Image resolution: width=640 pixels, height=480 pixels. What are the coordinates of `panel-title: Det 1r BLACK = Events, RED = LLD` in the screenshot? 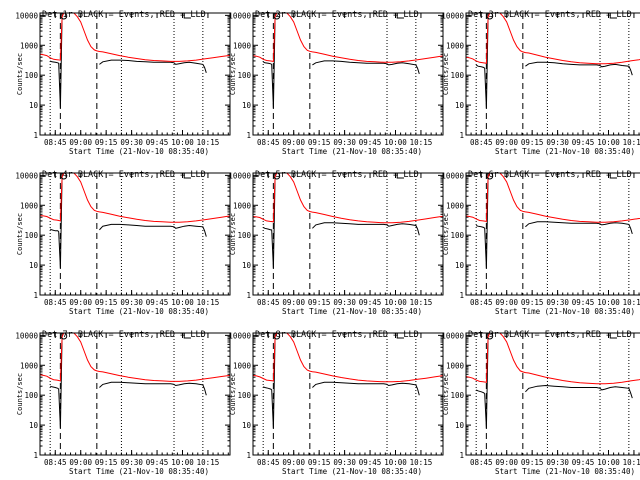 It's located at (124, 15).